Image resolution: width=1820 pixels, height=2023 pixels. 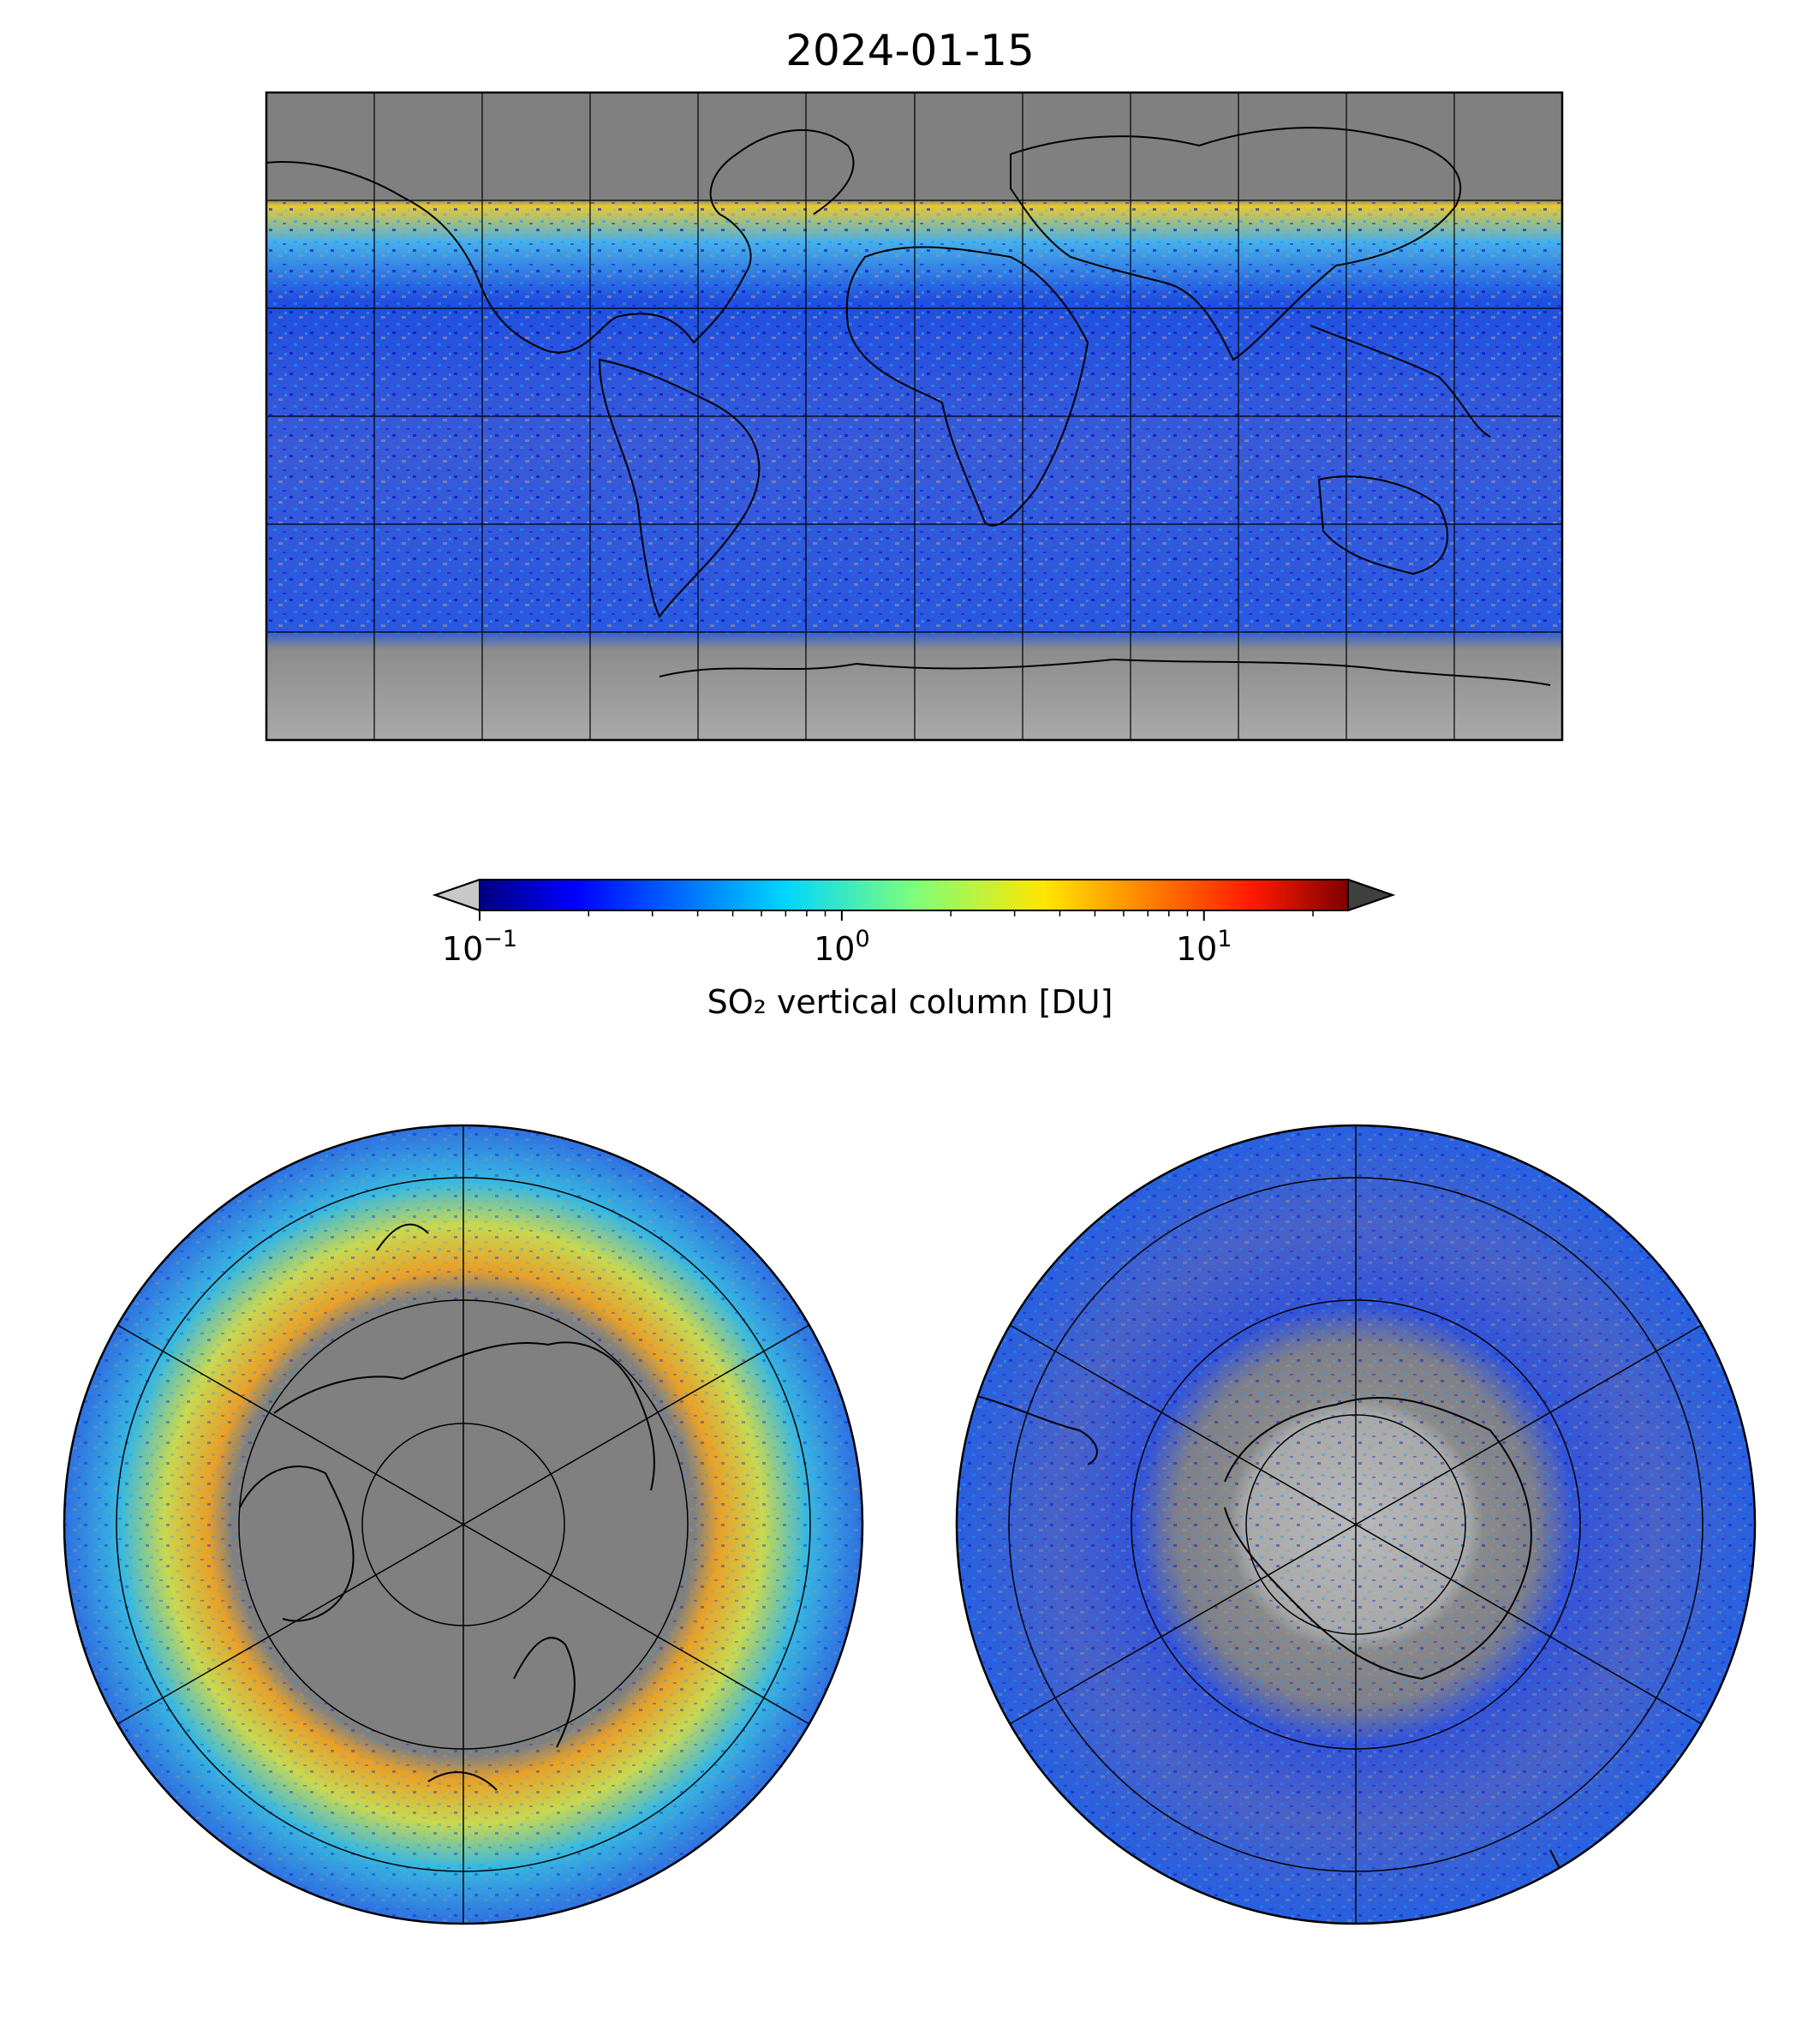 What do you see at coordinates (480, 947) in the screenshot?
I see `colorbar-tick-label: 10⁻¹` at bounding box center [480, 947].